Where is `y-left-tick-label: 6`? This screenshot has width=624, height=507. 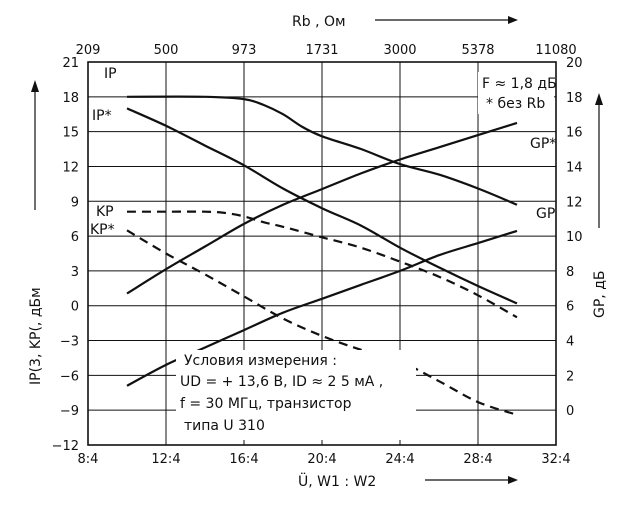 y-left-tick-label: 6 is located at coordinates (75, 237).